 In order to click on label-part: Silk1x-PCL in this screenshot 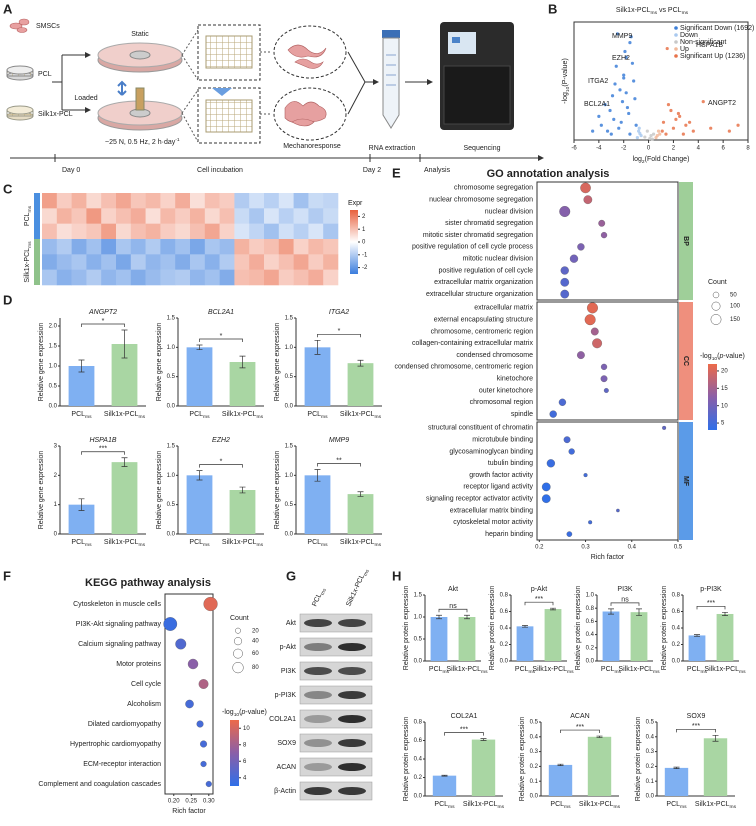, I will do `click(635, 669)`.